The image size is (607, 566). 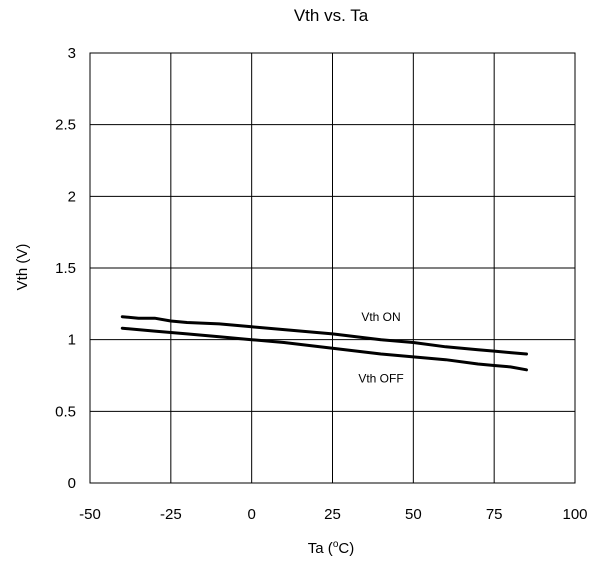 I want to click on x-tick-label: -50, so click(x=90, y=514).